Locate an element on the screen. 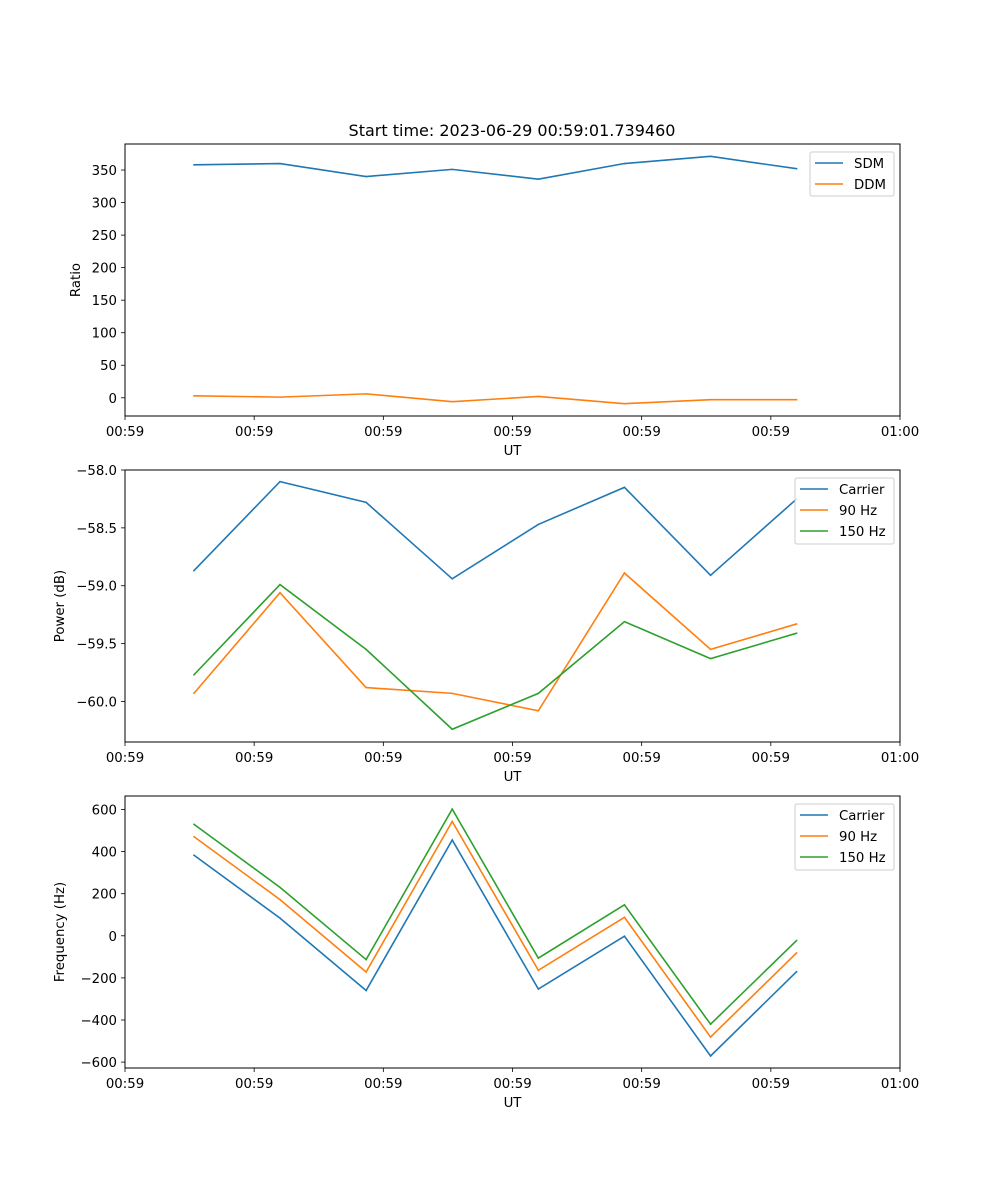 This screenshot has height=1200, width=1000. legend-label: Carrier is located at coordinates (862, 490).